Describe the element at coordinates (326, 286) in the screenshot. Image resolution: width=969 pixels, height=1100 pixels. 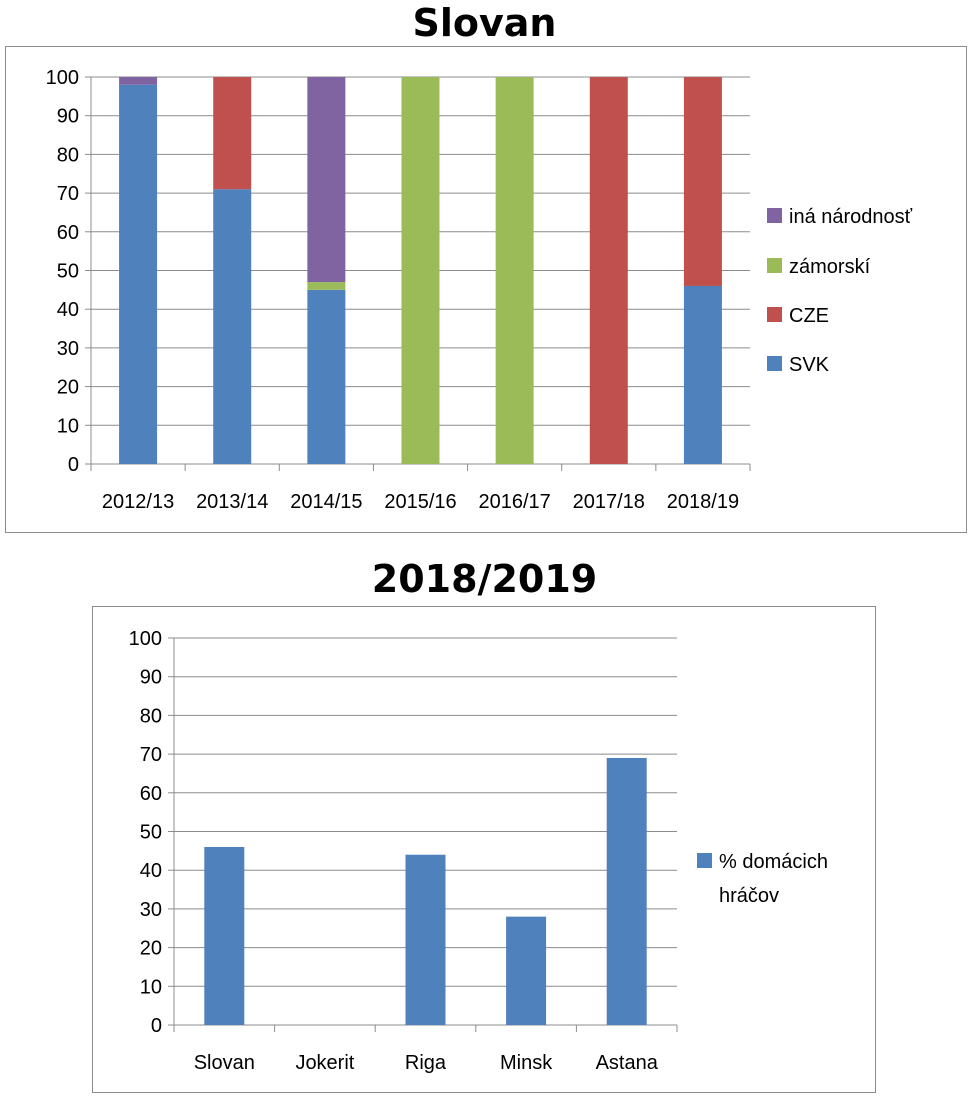
I see `bar-segment-z-morsk--2014-15` at that location.